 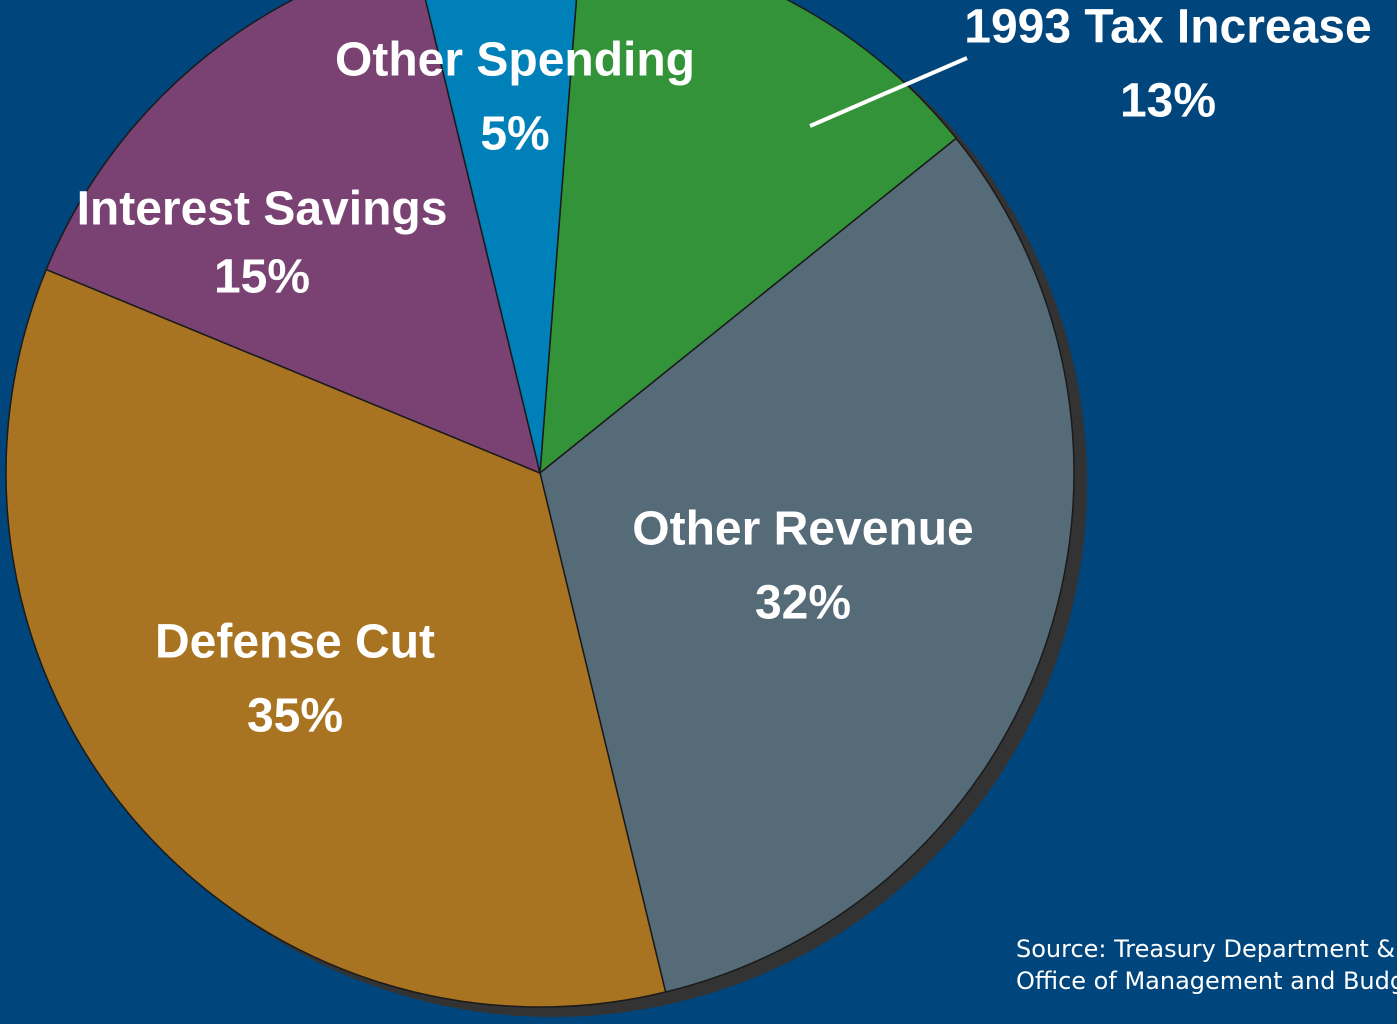 What do you see at coordinates (803, 603) in the screenshot?
I see `slice-value: 32%` at bounding box center [803, 603].